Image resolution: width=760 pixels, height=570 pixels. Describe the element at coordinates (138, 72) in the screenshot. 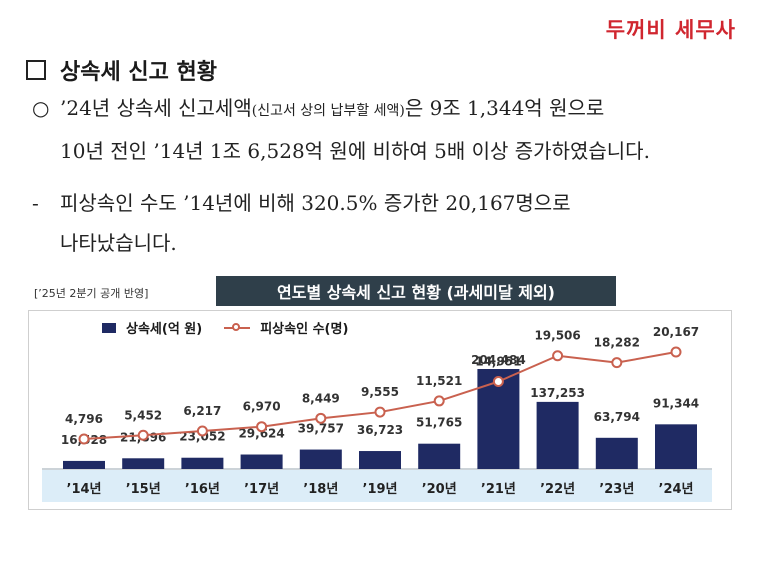

I see `heading-text: 상속세 신고 현황` at that location.